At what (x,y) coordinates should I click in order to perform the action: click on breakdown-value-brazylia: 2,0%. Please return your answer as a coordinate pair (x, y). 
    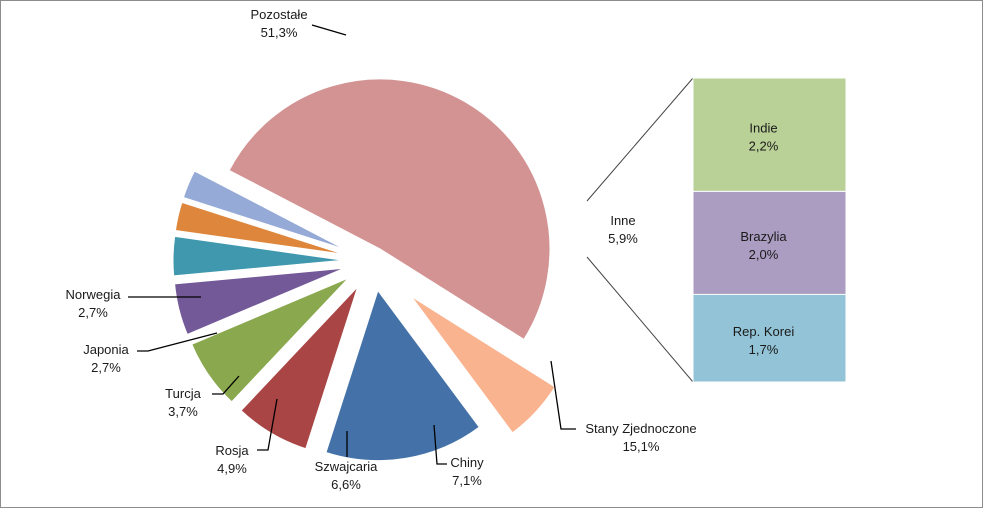
    Looking at the image, I should click on (764, 254).